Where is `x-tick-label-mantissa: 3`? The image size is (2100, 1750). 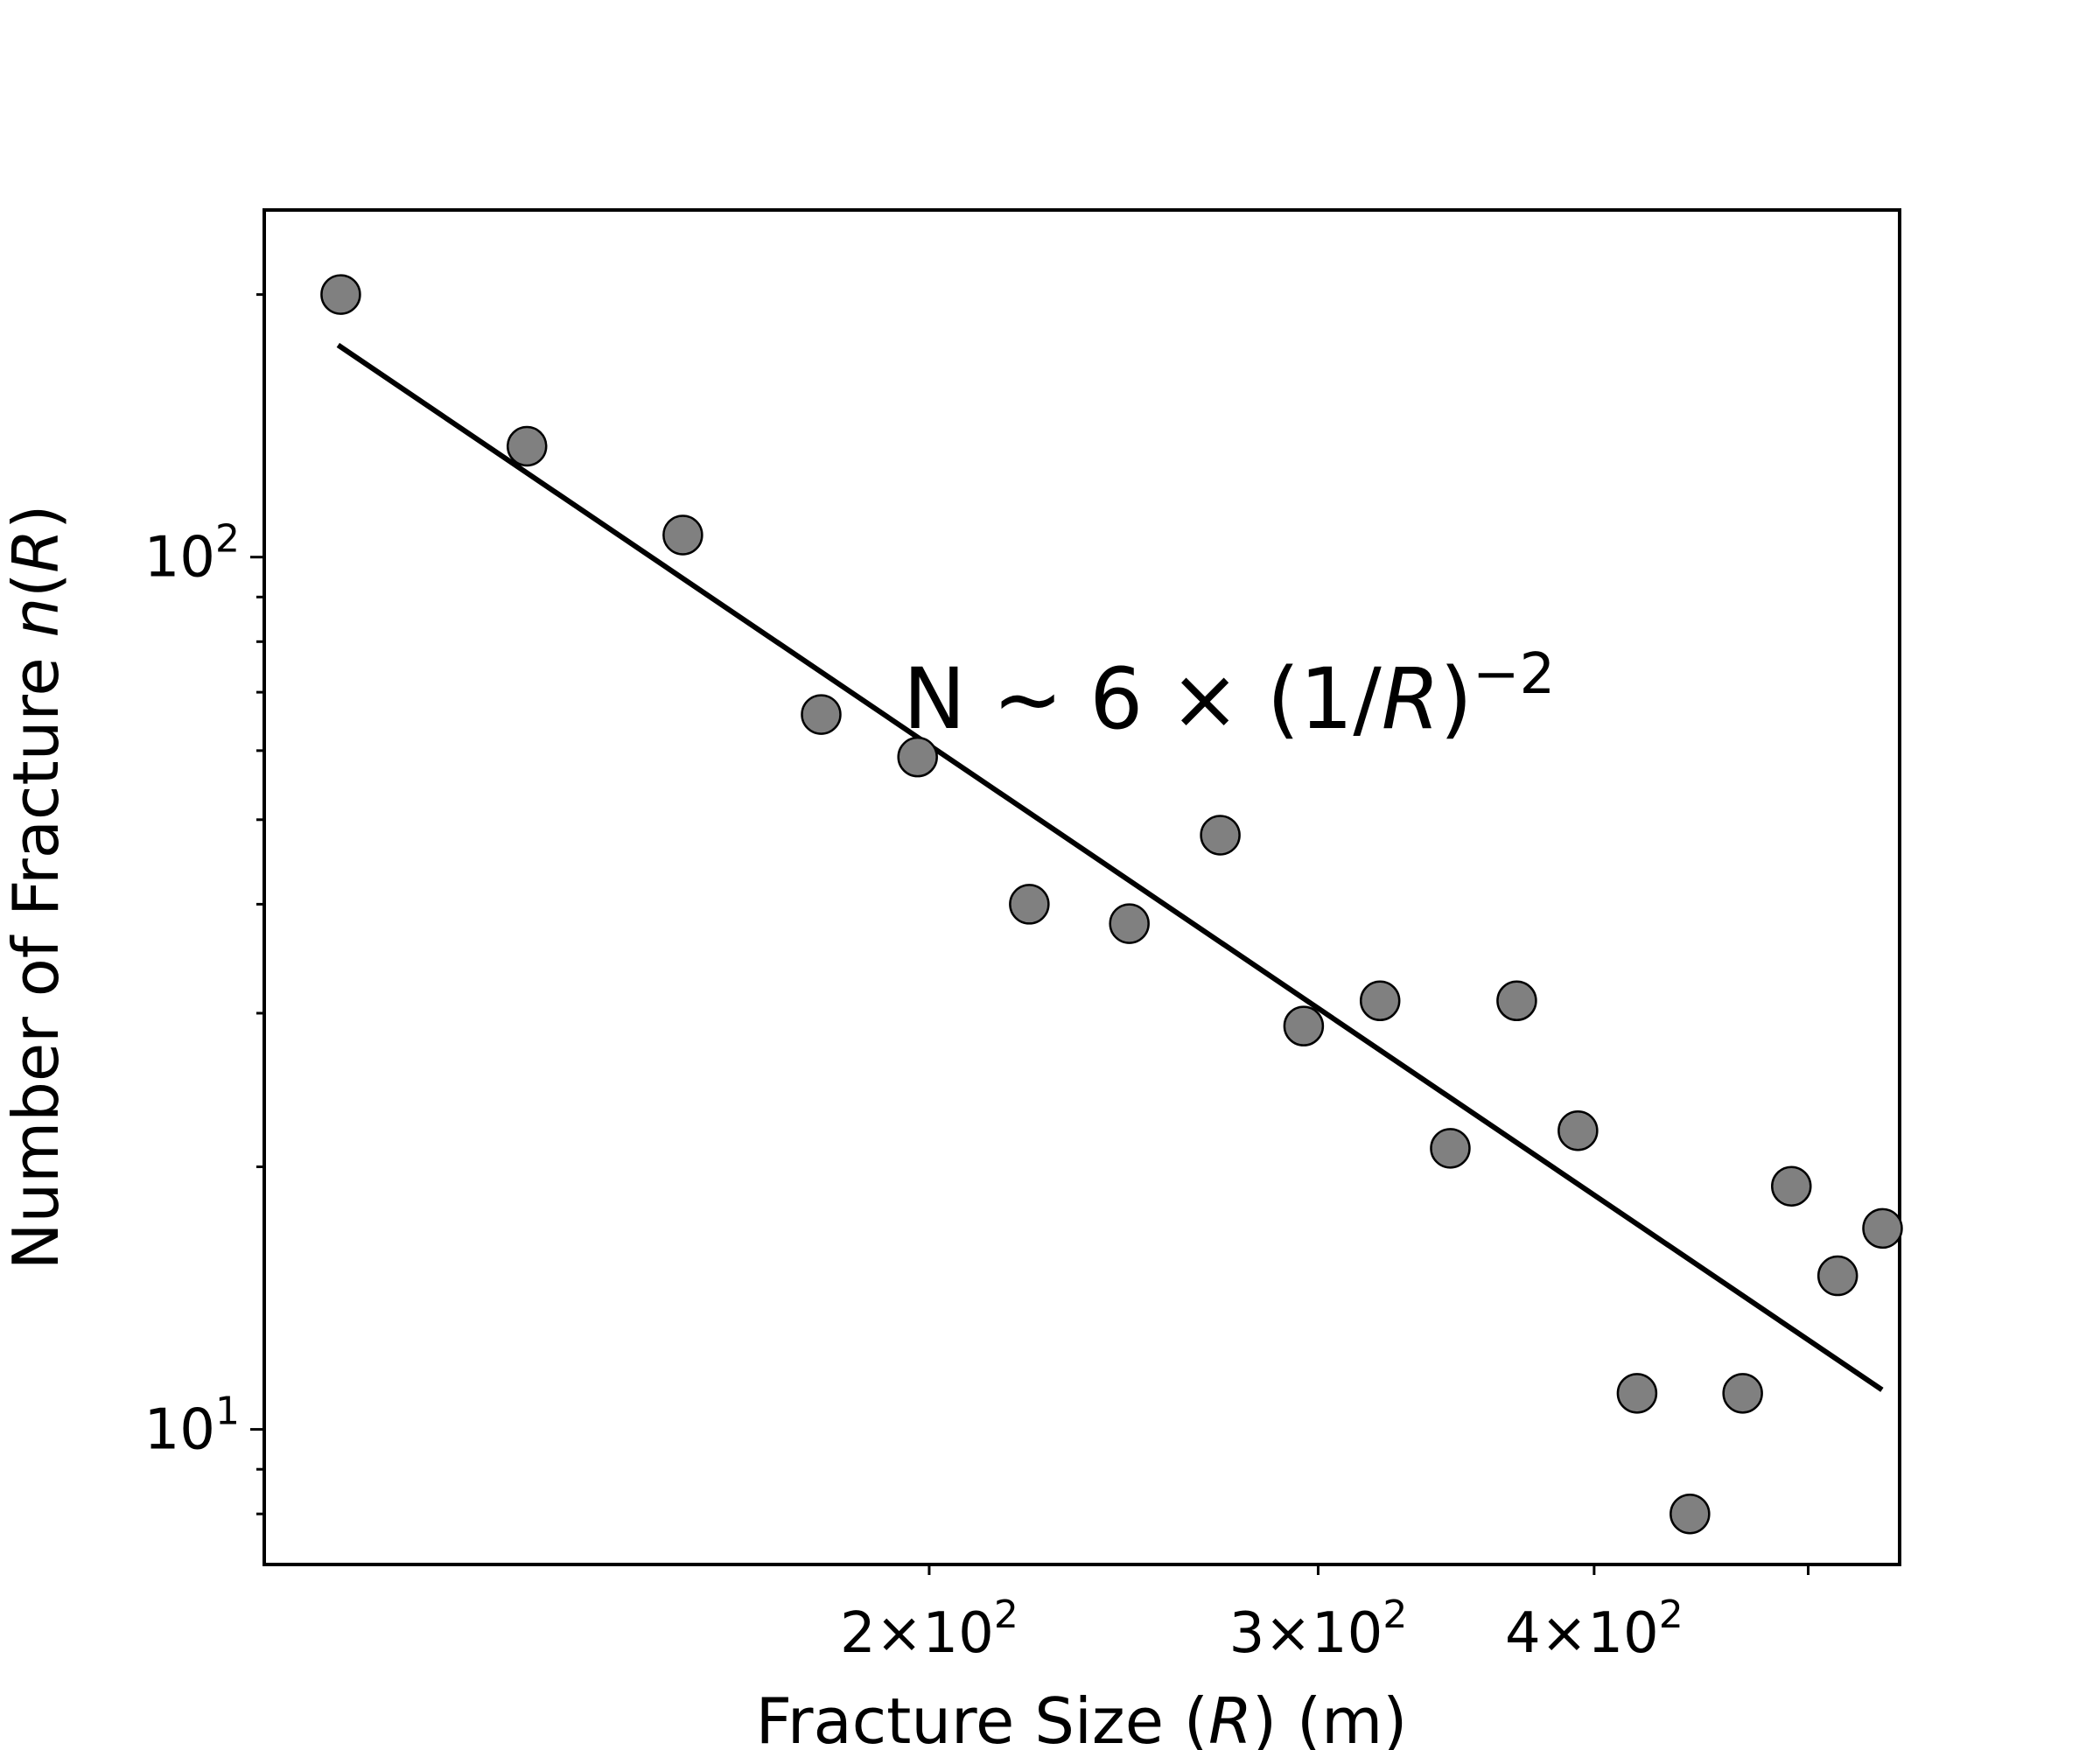
x-tick-label-mantissa: 3 is located at coordinates (1247, 1633).